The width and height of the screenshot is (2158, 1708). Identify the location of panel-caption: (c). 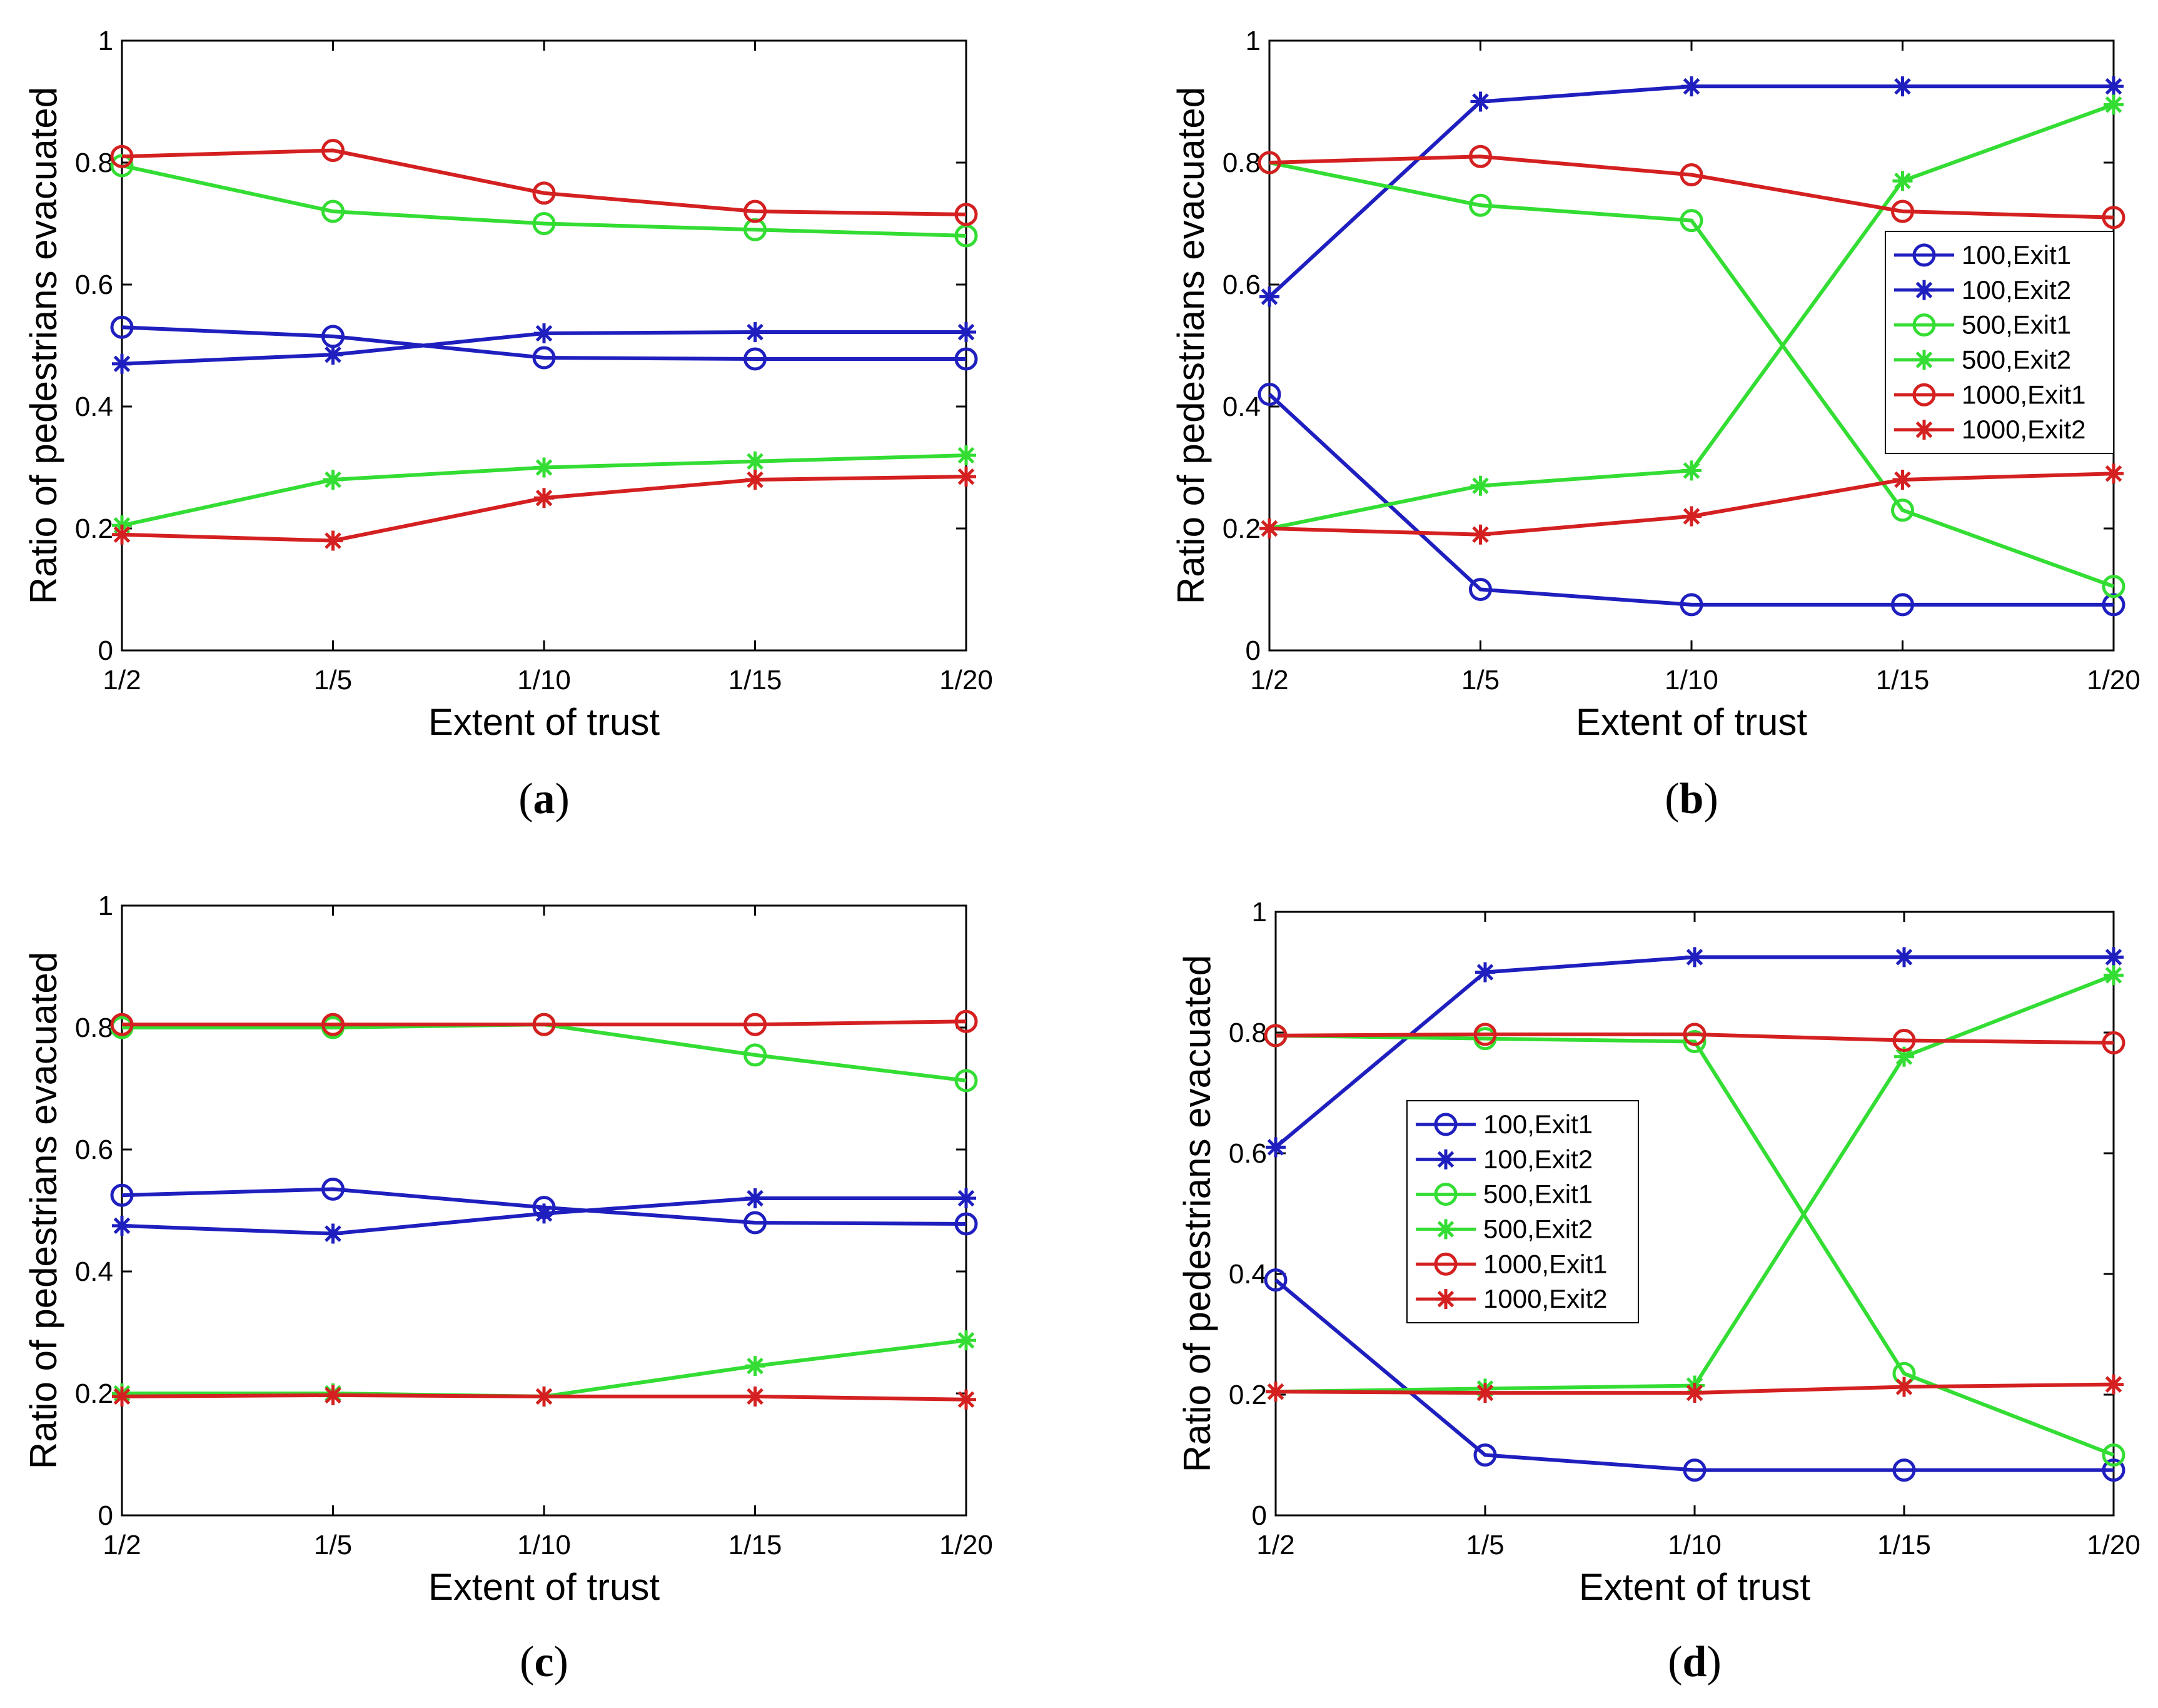
(544, 1662).